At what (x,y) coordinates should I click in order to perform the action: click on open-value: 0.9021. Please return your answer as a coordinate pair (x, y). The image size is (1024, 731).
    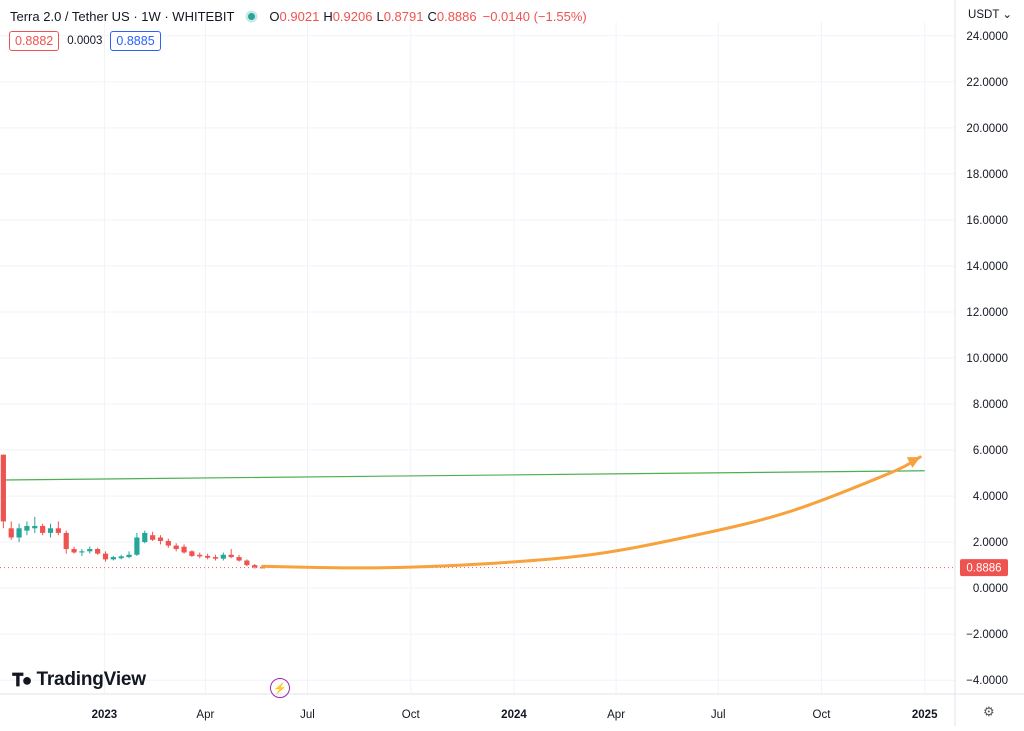
    Looking at the image, I should click on (299, 16).